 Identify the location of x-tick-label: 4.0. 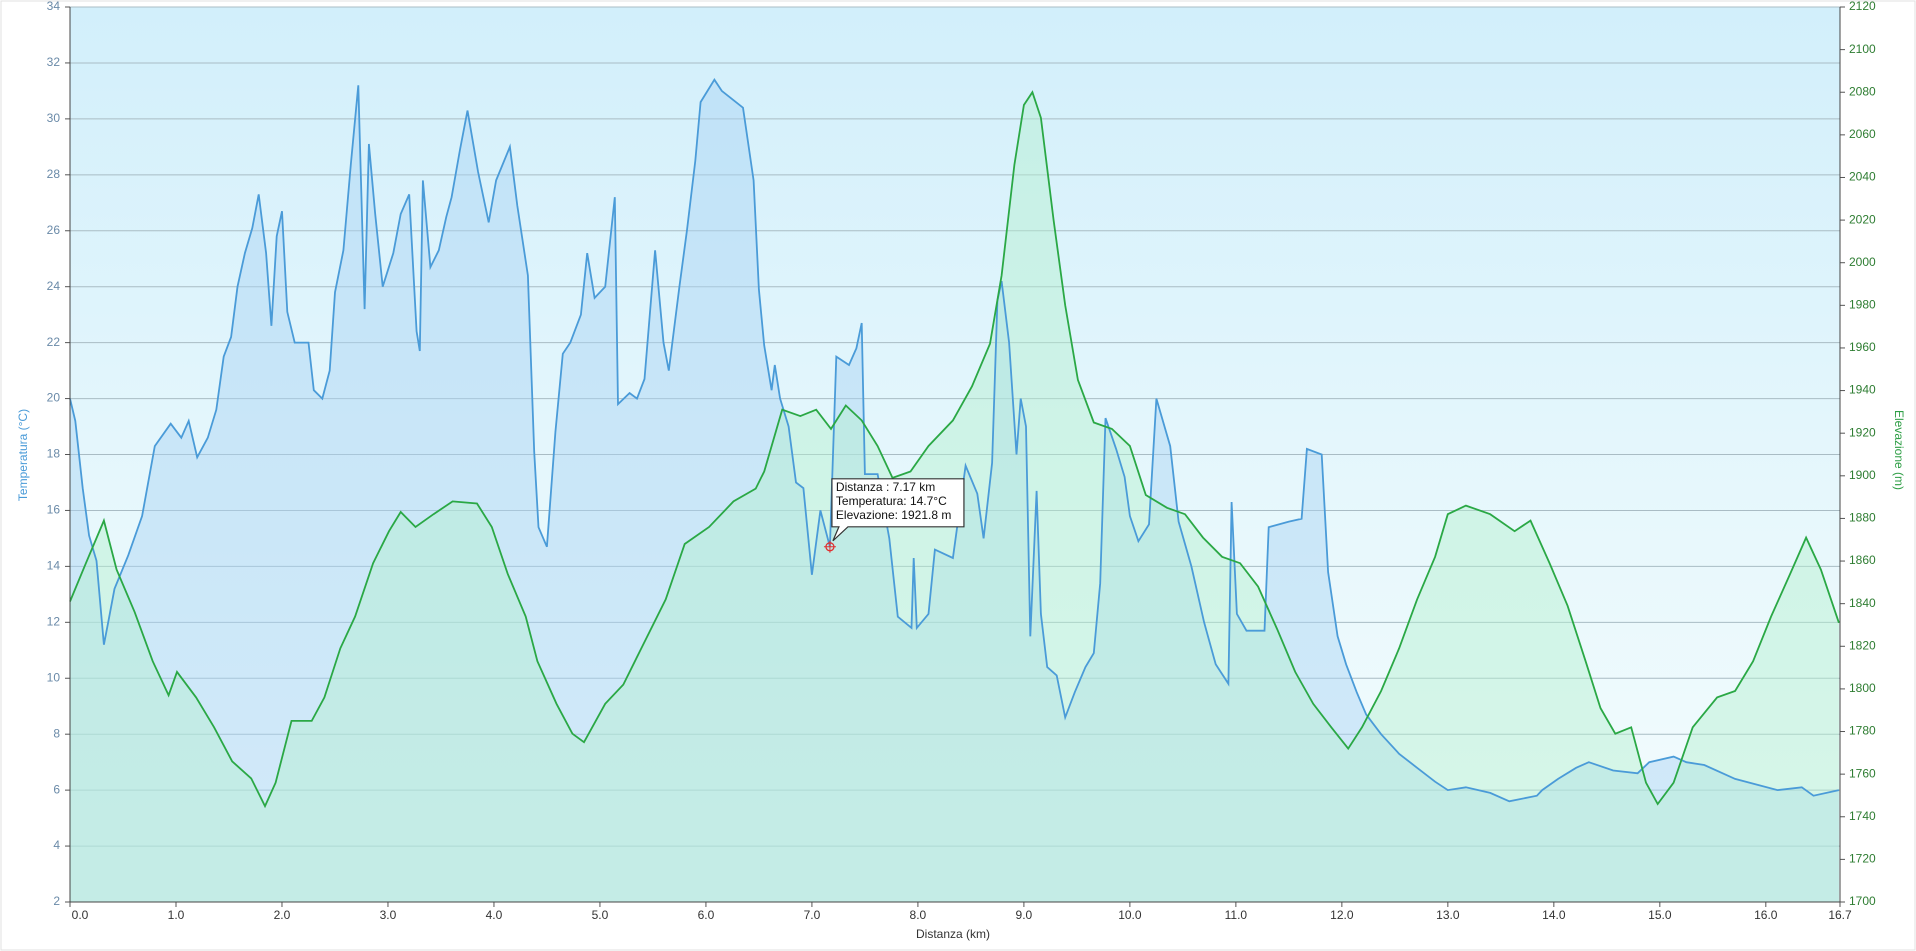
(494, 915).